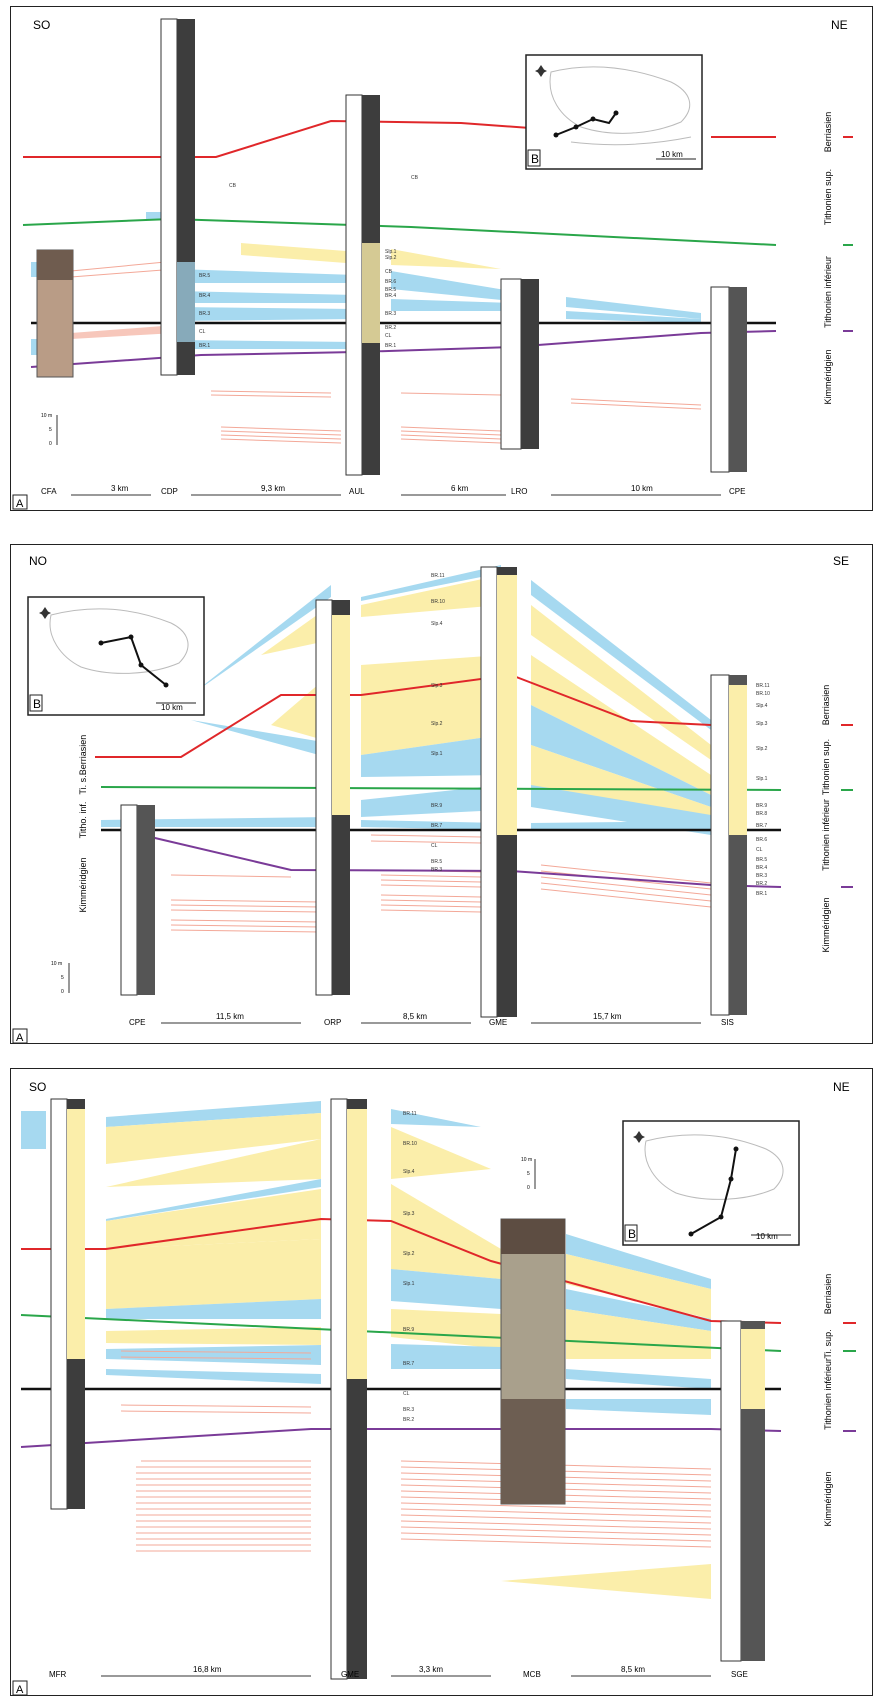 The image size is (883, 1698). Describe the element at coordinates (642, 488) in the screenshot. I see `distance-label: 10 km` at that location.